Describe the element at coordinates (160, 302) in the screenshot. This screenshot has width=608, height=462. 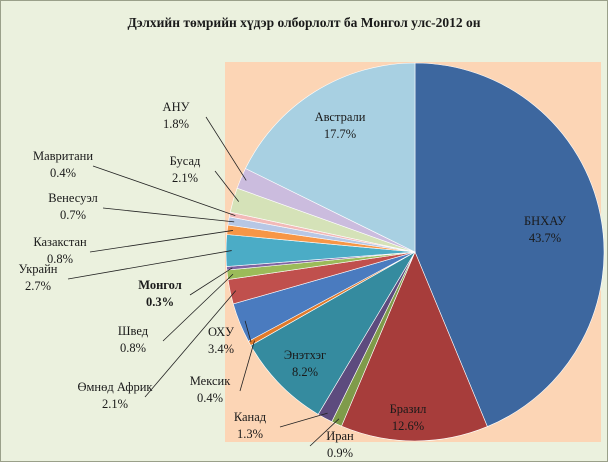
I see `slice-value: 0.3%` at that location.